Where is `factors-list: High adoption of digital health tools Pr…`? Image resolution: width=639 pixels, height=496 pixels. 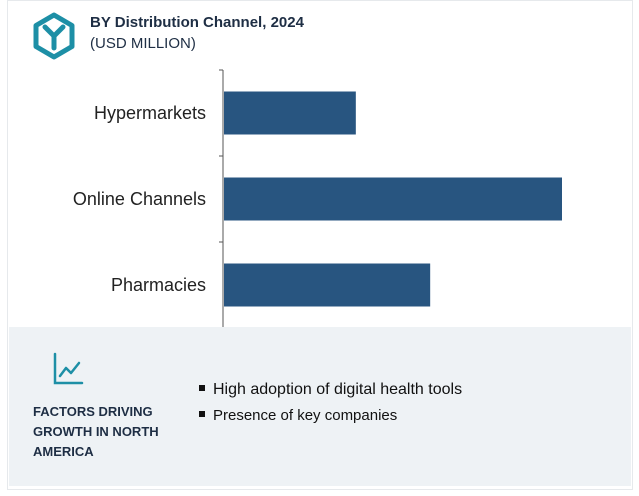 factors-list: High adoption of digital health tools Pr… is located at coordinates (330, 403).